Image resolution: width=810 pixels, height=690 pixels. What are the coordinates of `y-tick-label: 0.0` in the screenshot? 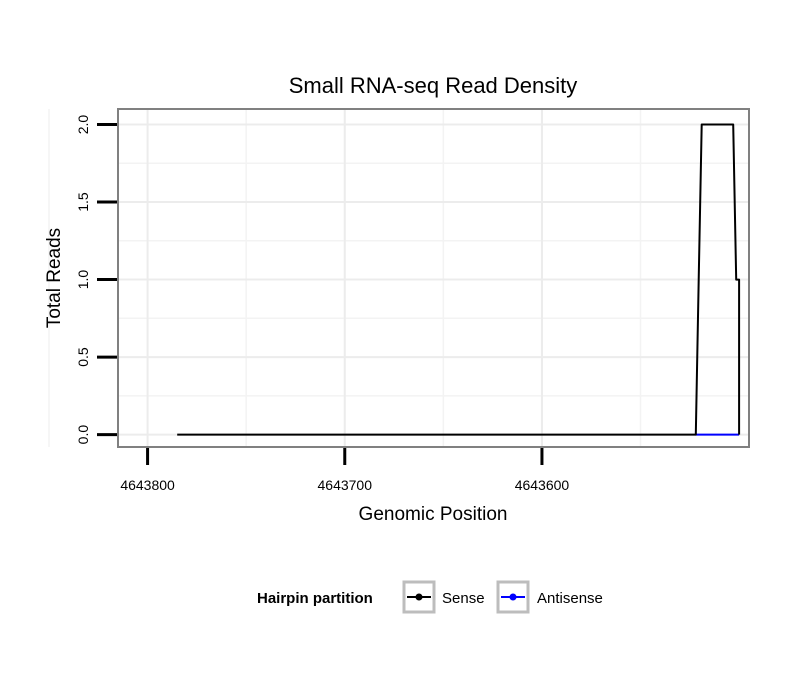 It's located at (83, 435).